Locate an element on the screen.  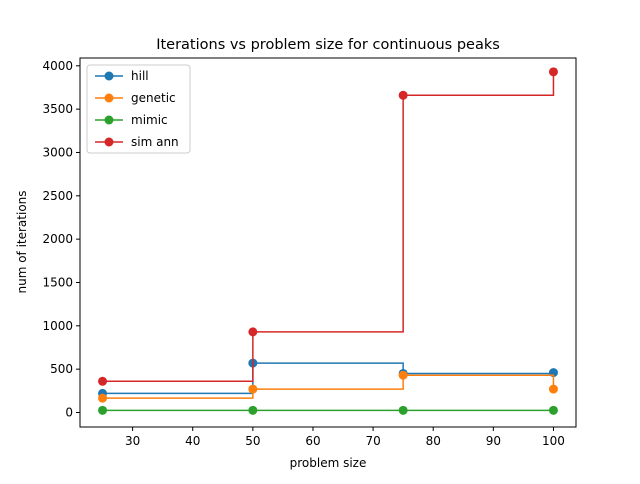
y-tick-label: 2000 is located at coordinates (57, 239).